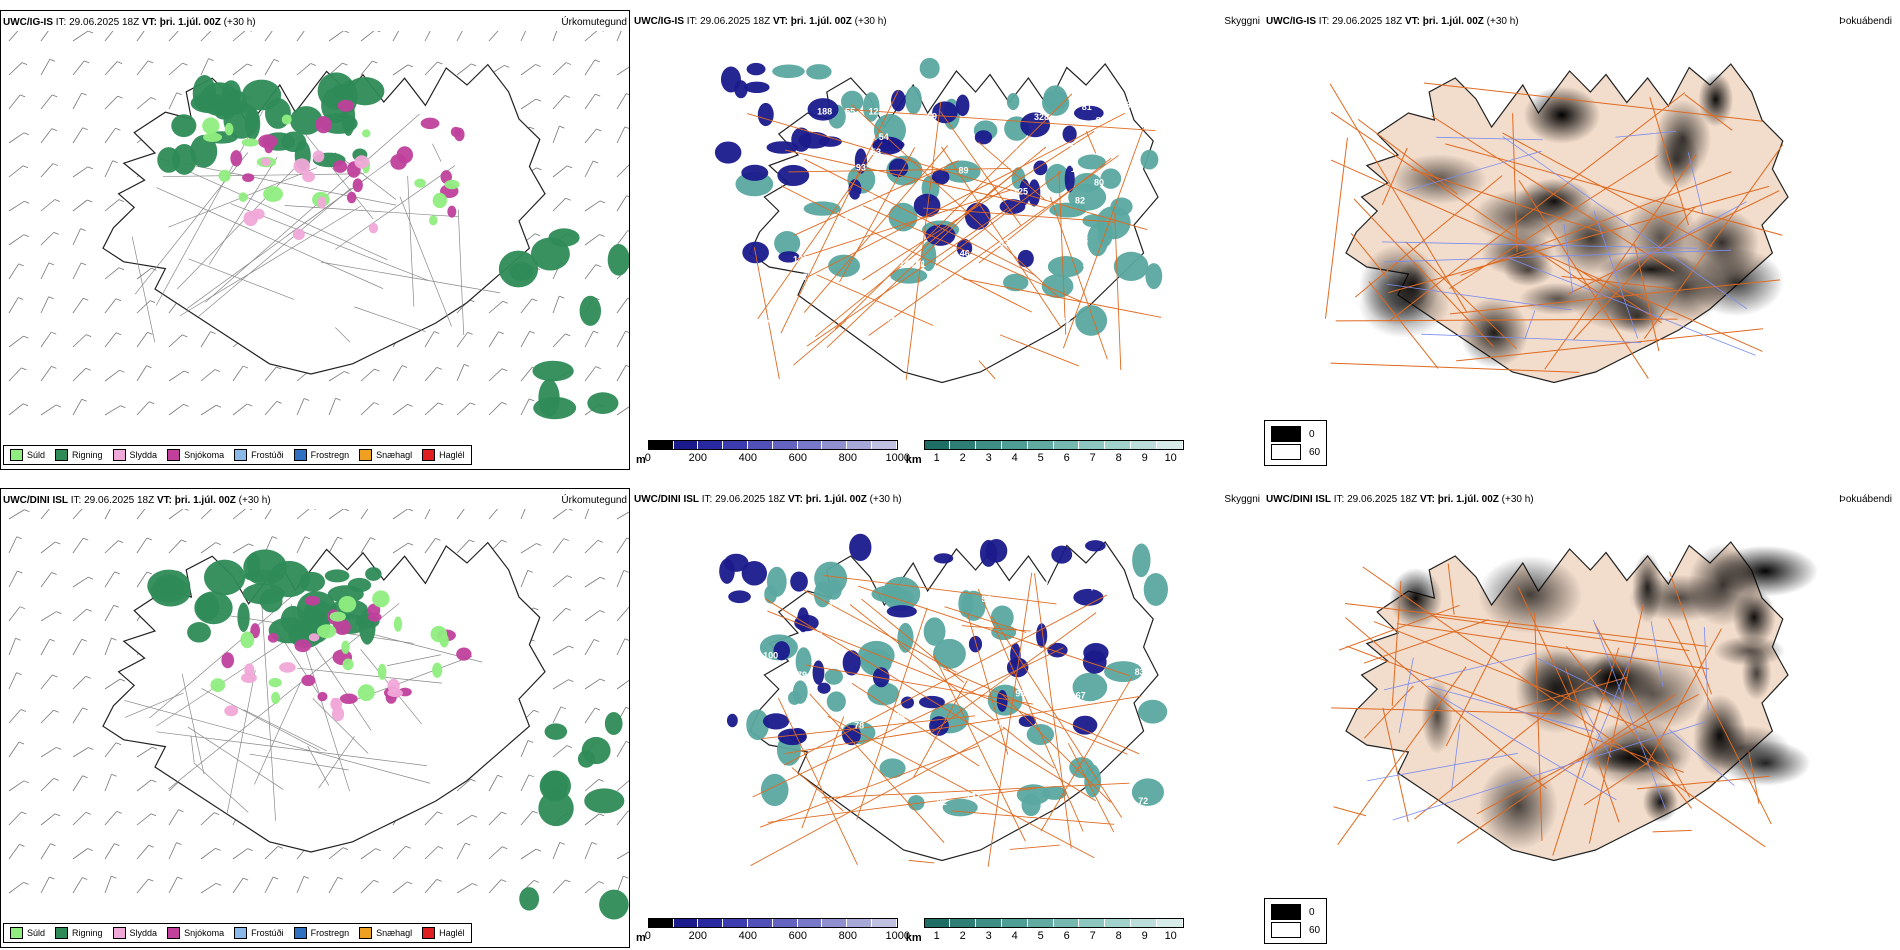 The width and height of the screenshot is (1900, 950). I want to click on ceiling-label: 46, so click(965, 253).